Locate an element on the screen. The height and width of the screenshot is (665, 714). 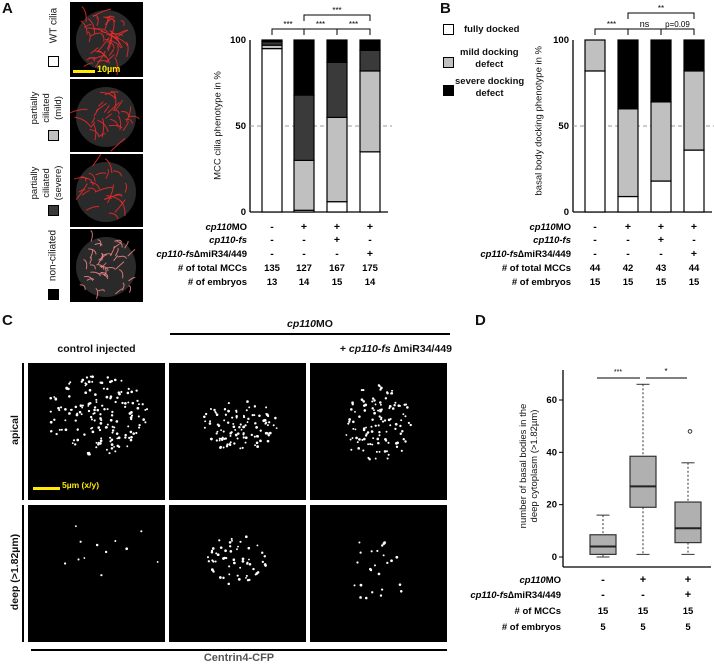
column-value-embryos: 14 is located at coordinates (304, 282).